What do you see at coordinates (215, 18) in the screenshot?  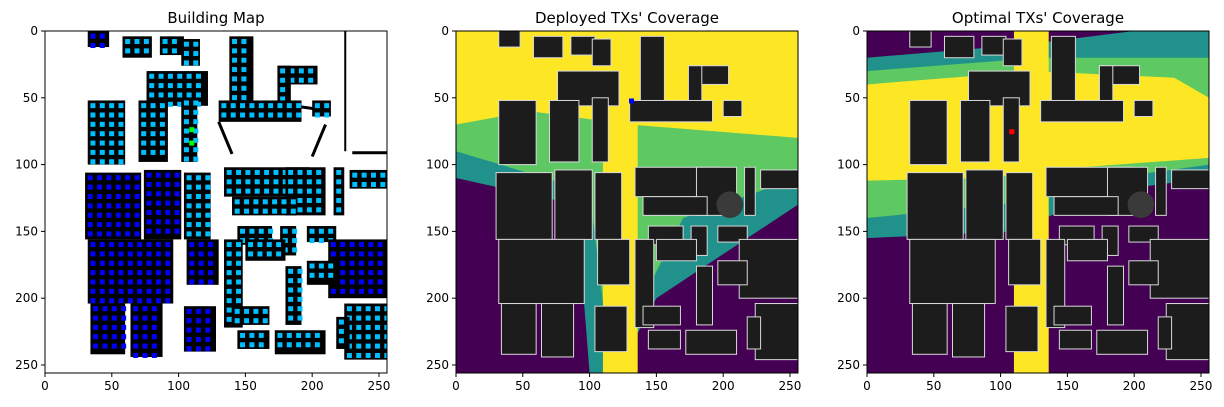 I see `panel-title: Building Map` at bounding box center [215, 18].